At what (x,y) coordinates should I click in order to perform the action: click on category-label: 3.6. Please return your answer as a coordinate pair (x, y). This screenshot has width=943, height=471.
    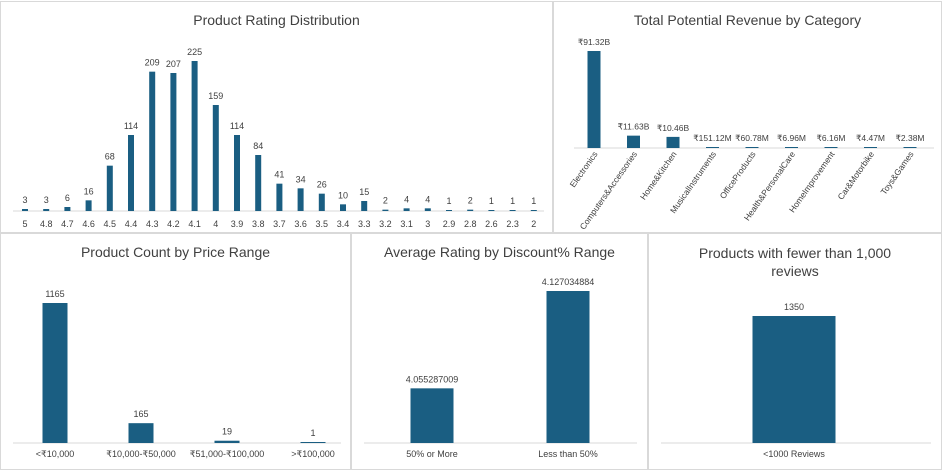
    Looking at the image, I should click on (300, 224).